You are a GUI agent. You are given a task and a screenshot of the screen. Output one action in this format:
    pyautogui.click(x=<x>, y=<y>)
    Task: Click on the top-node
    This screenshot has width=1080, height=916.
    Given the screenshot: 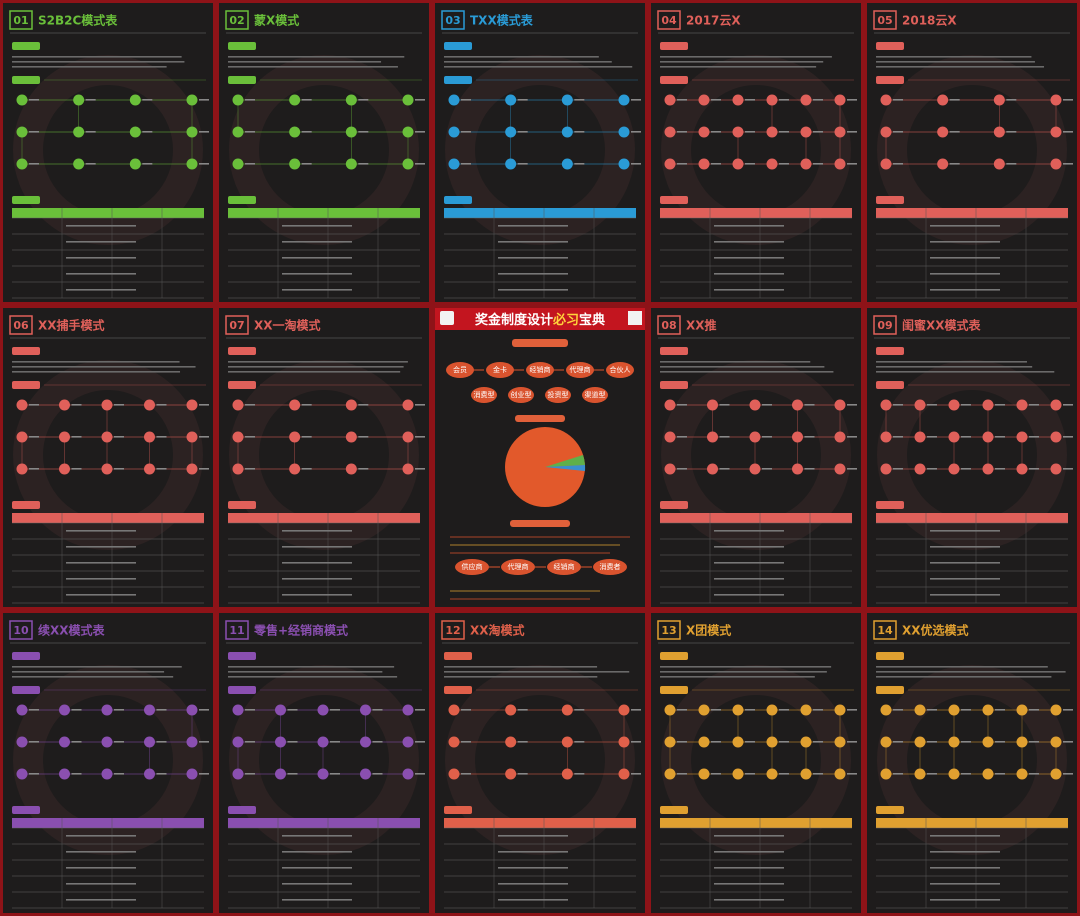 What is the action you would take?
    pyautogui.click(x=580, y=370)
    